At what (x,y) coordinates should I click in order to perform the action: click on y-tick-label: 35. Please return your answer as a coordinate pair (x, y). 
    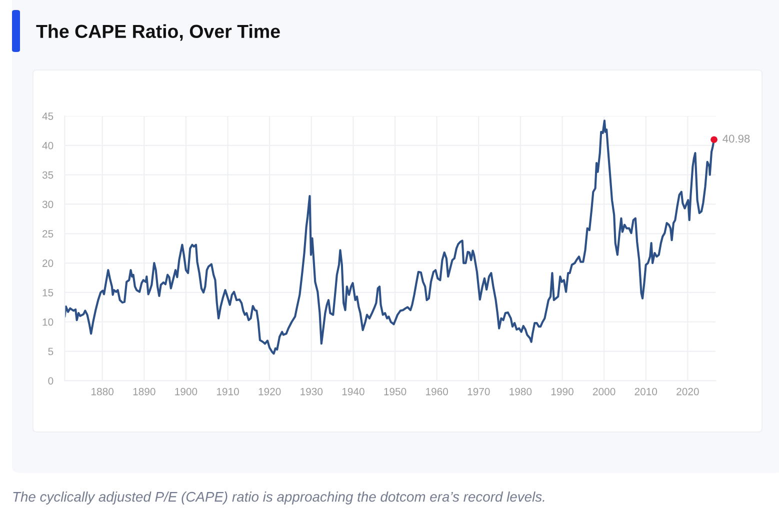
    Looking at the image, I should click on (48, 175).